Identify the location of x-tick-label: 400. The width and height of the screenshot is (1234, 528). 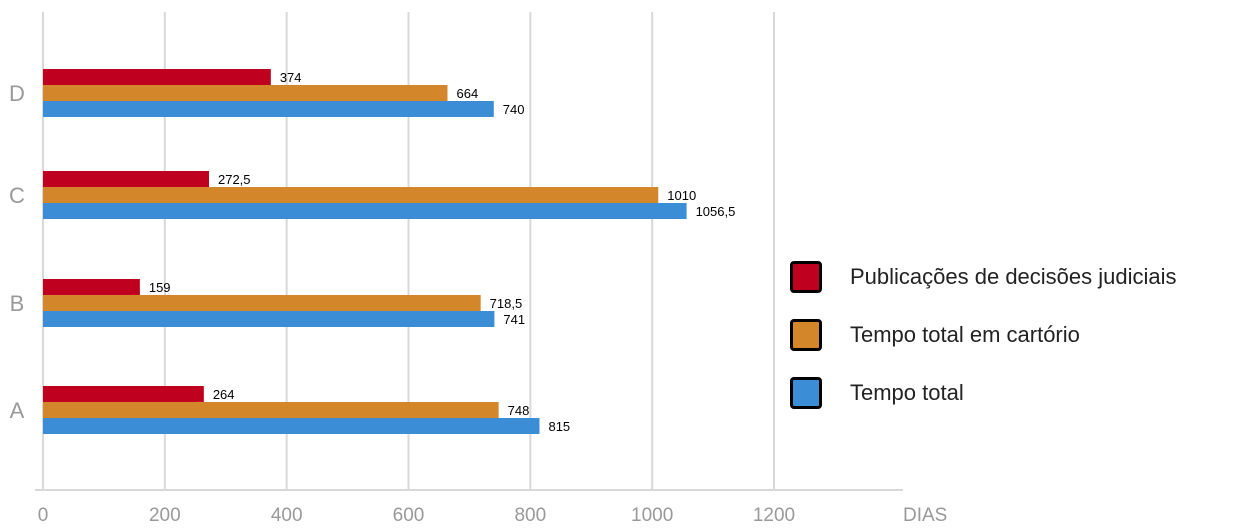
(287, 515).